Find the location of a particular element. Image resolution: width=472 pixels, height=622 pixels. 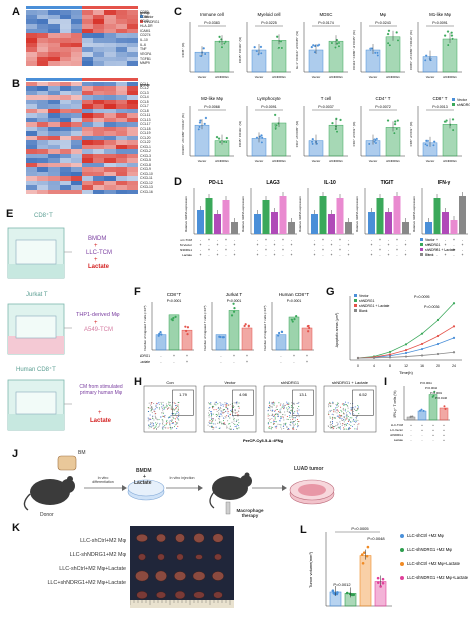

plot-title: T cell is located at coordinates (326, 98).